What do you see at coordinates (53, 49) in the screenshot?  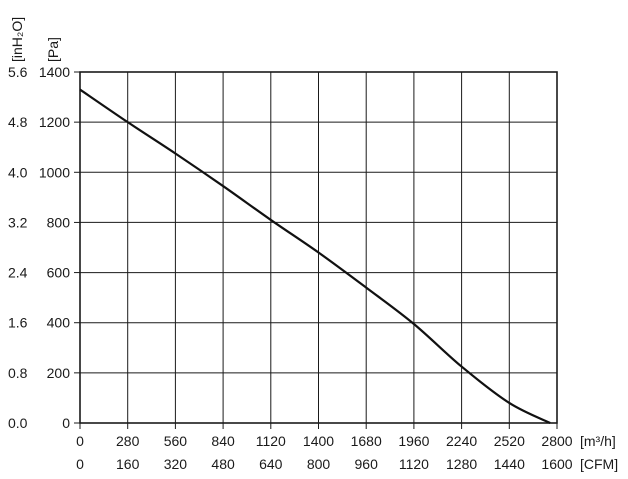 I see `pa-unit-label: [Pa]` at bounding box center [53, 49].